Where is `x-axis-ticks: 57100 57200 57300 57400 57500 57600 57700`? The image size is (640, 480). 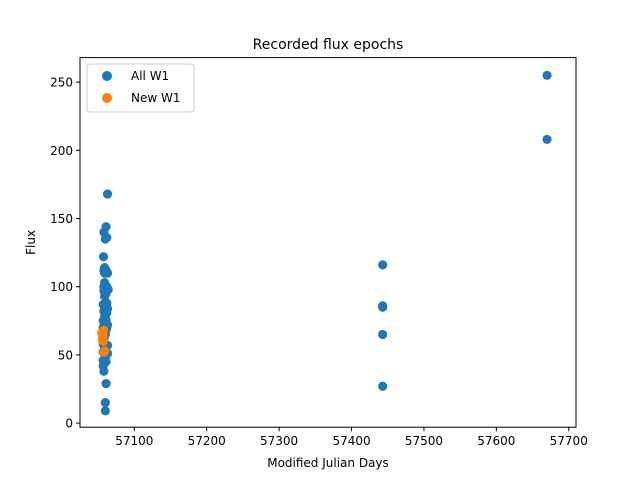
x-axis-ticks: 57100 57200 57300 57400 57500 57600 57700 is located at coordinates (351, 437).